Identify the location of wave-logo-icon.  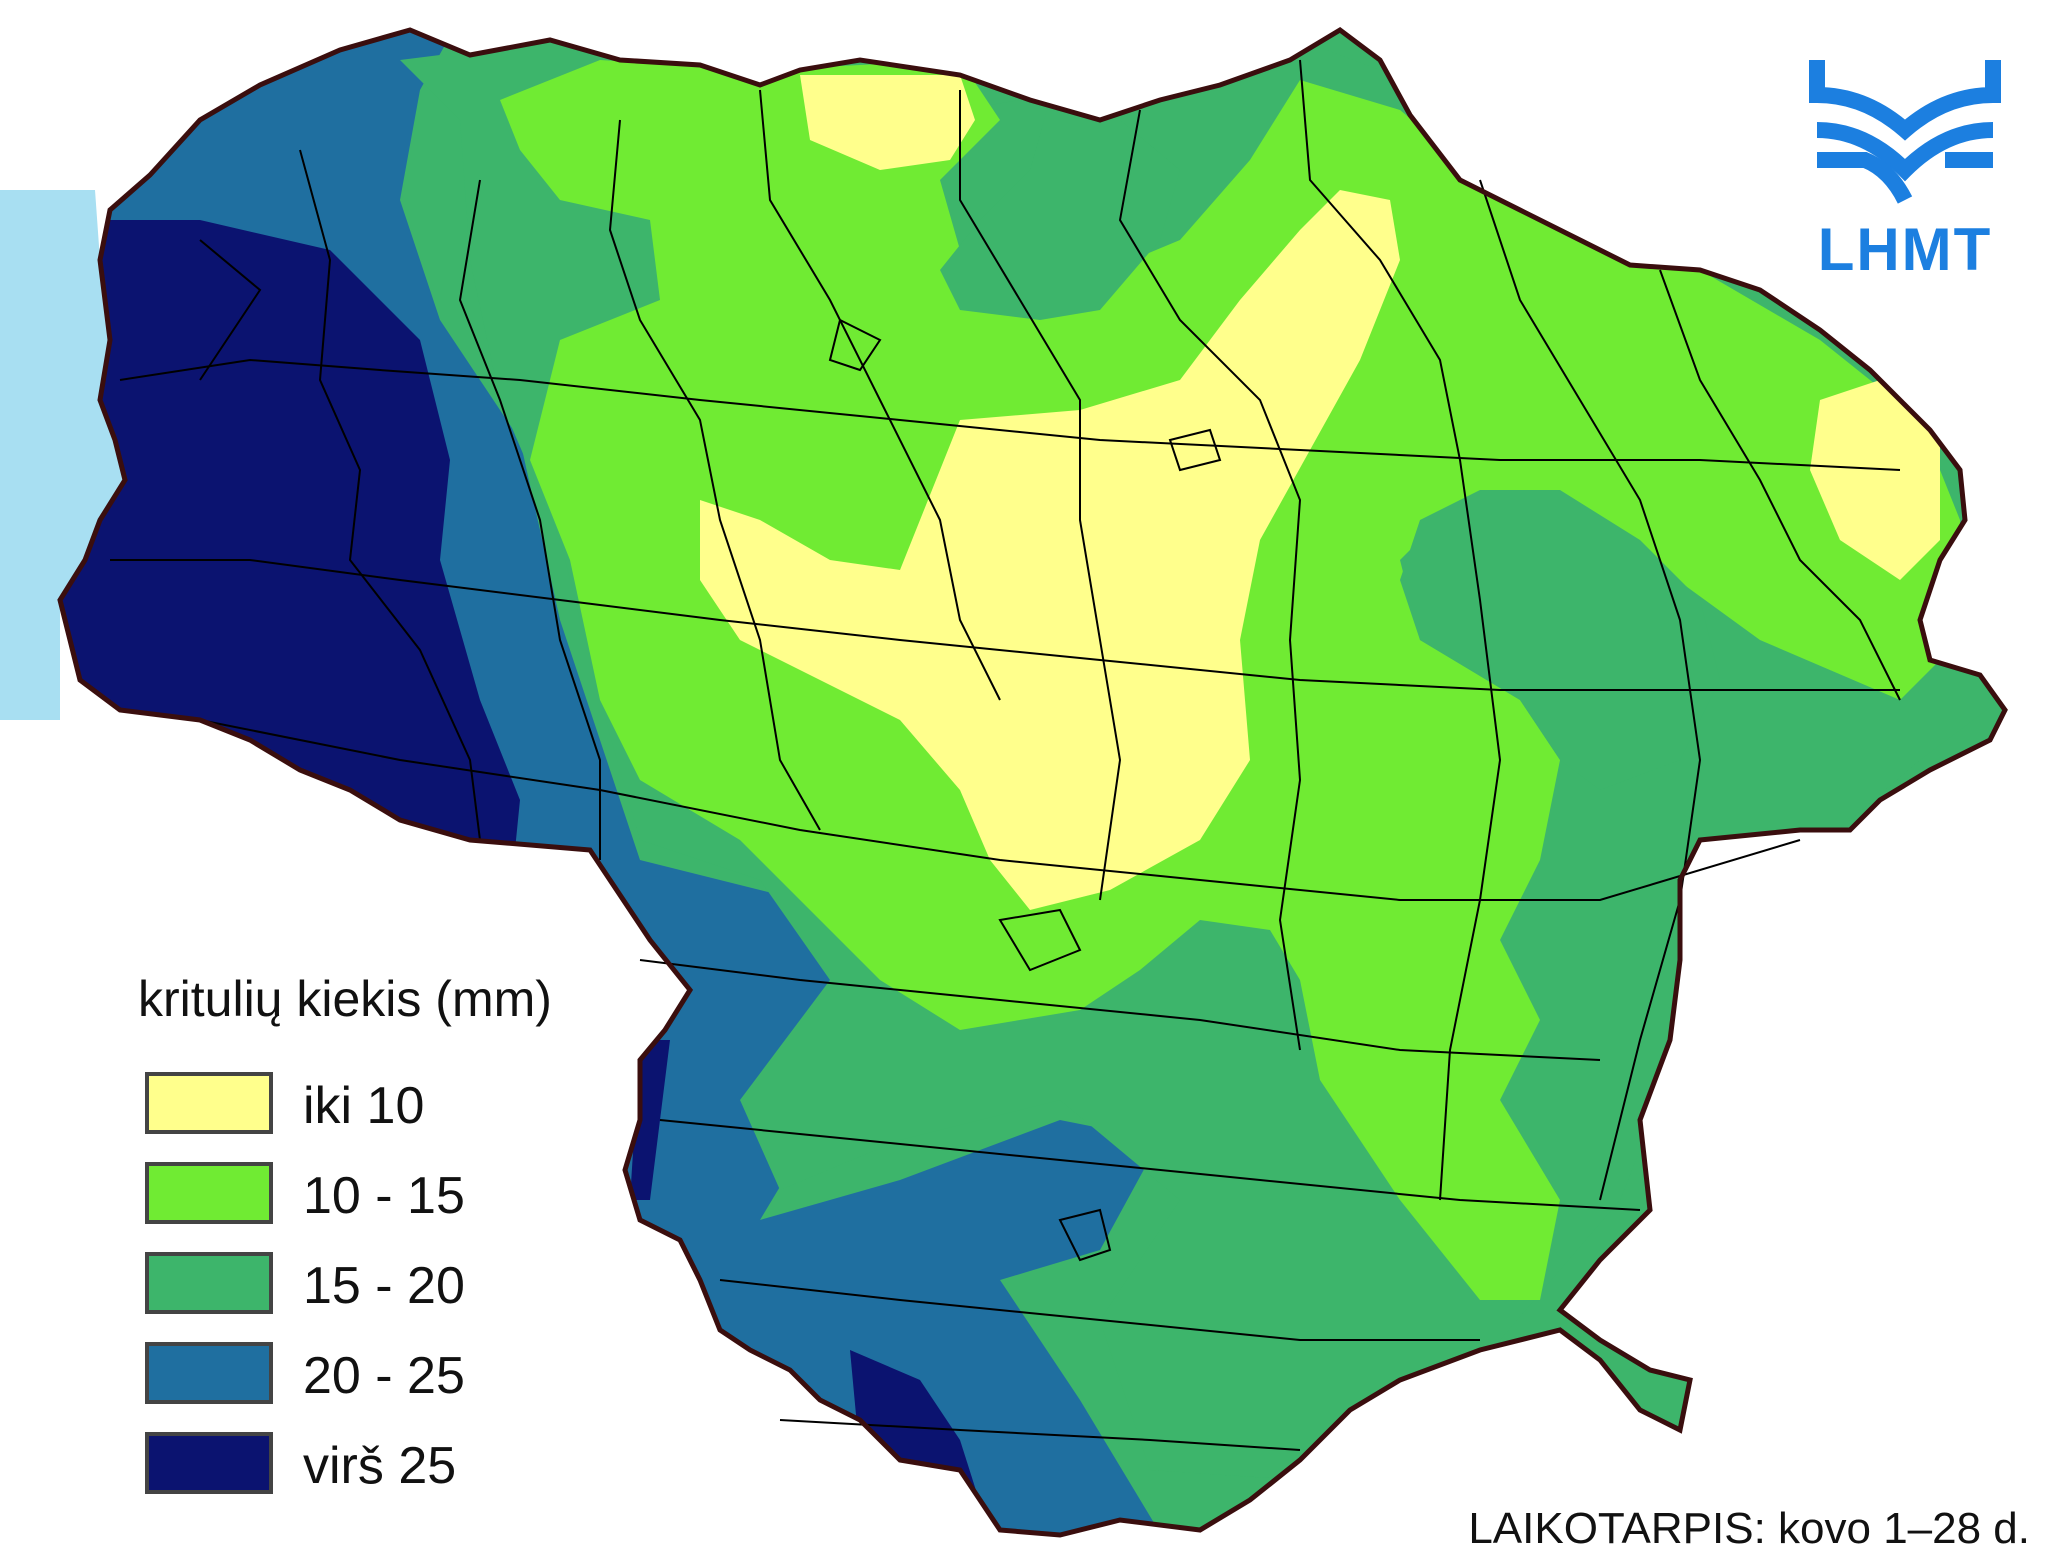
(1905, 132).